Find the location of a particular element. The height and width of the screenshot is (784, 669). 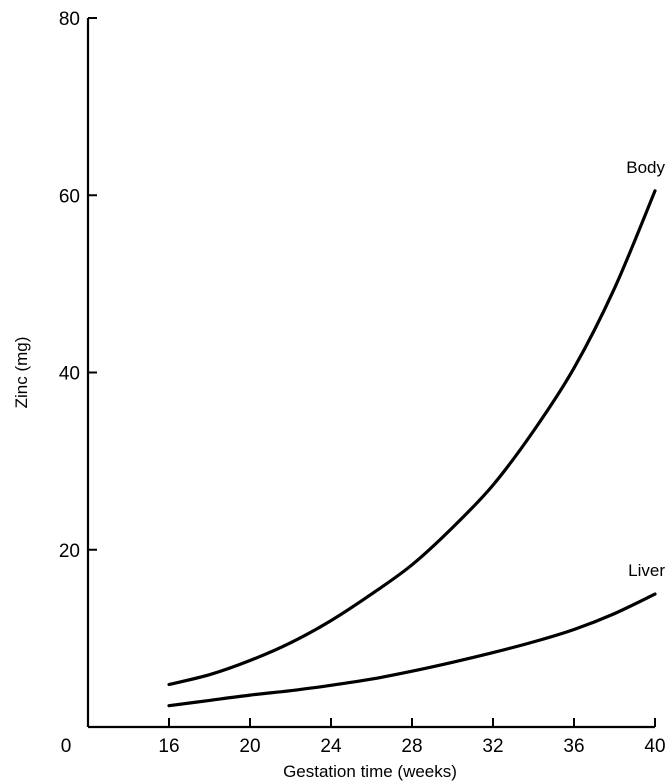

y-tick-label: 80 is located at coordinates (69, 19).